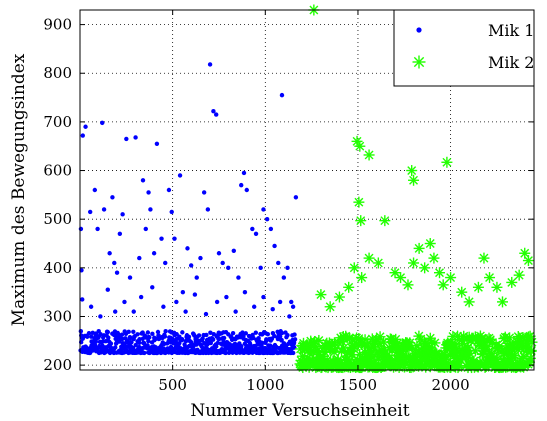 This screenshot has width=547, height=421. I want to click on legend-marker-mik1, so click(419, 30).